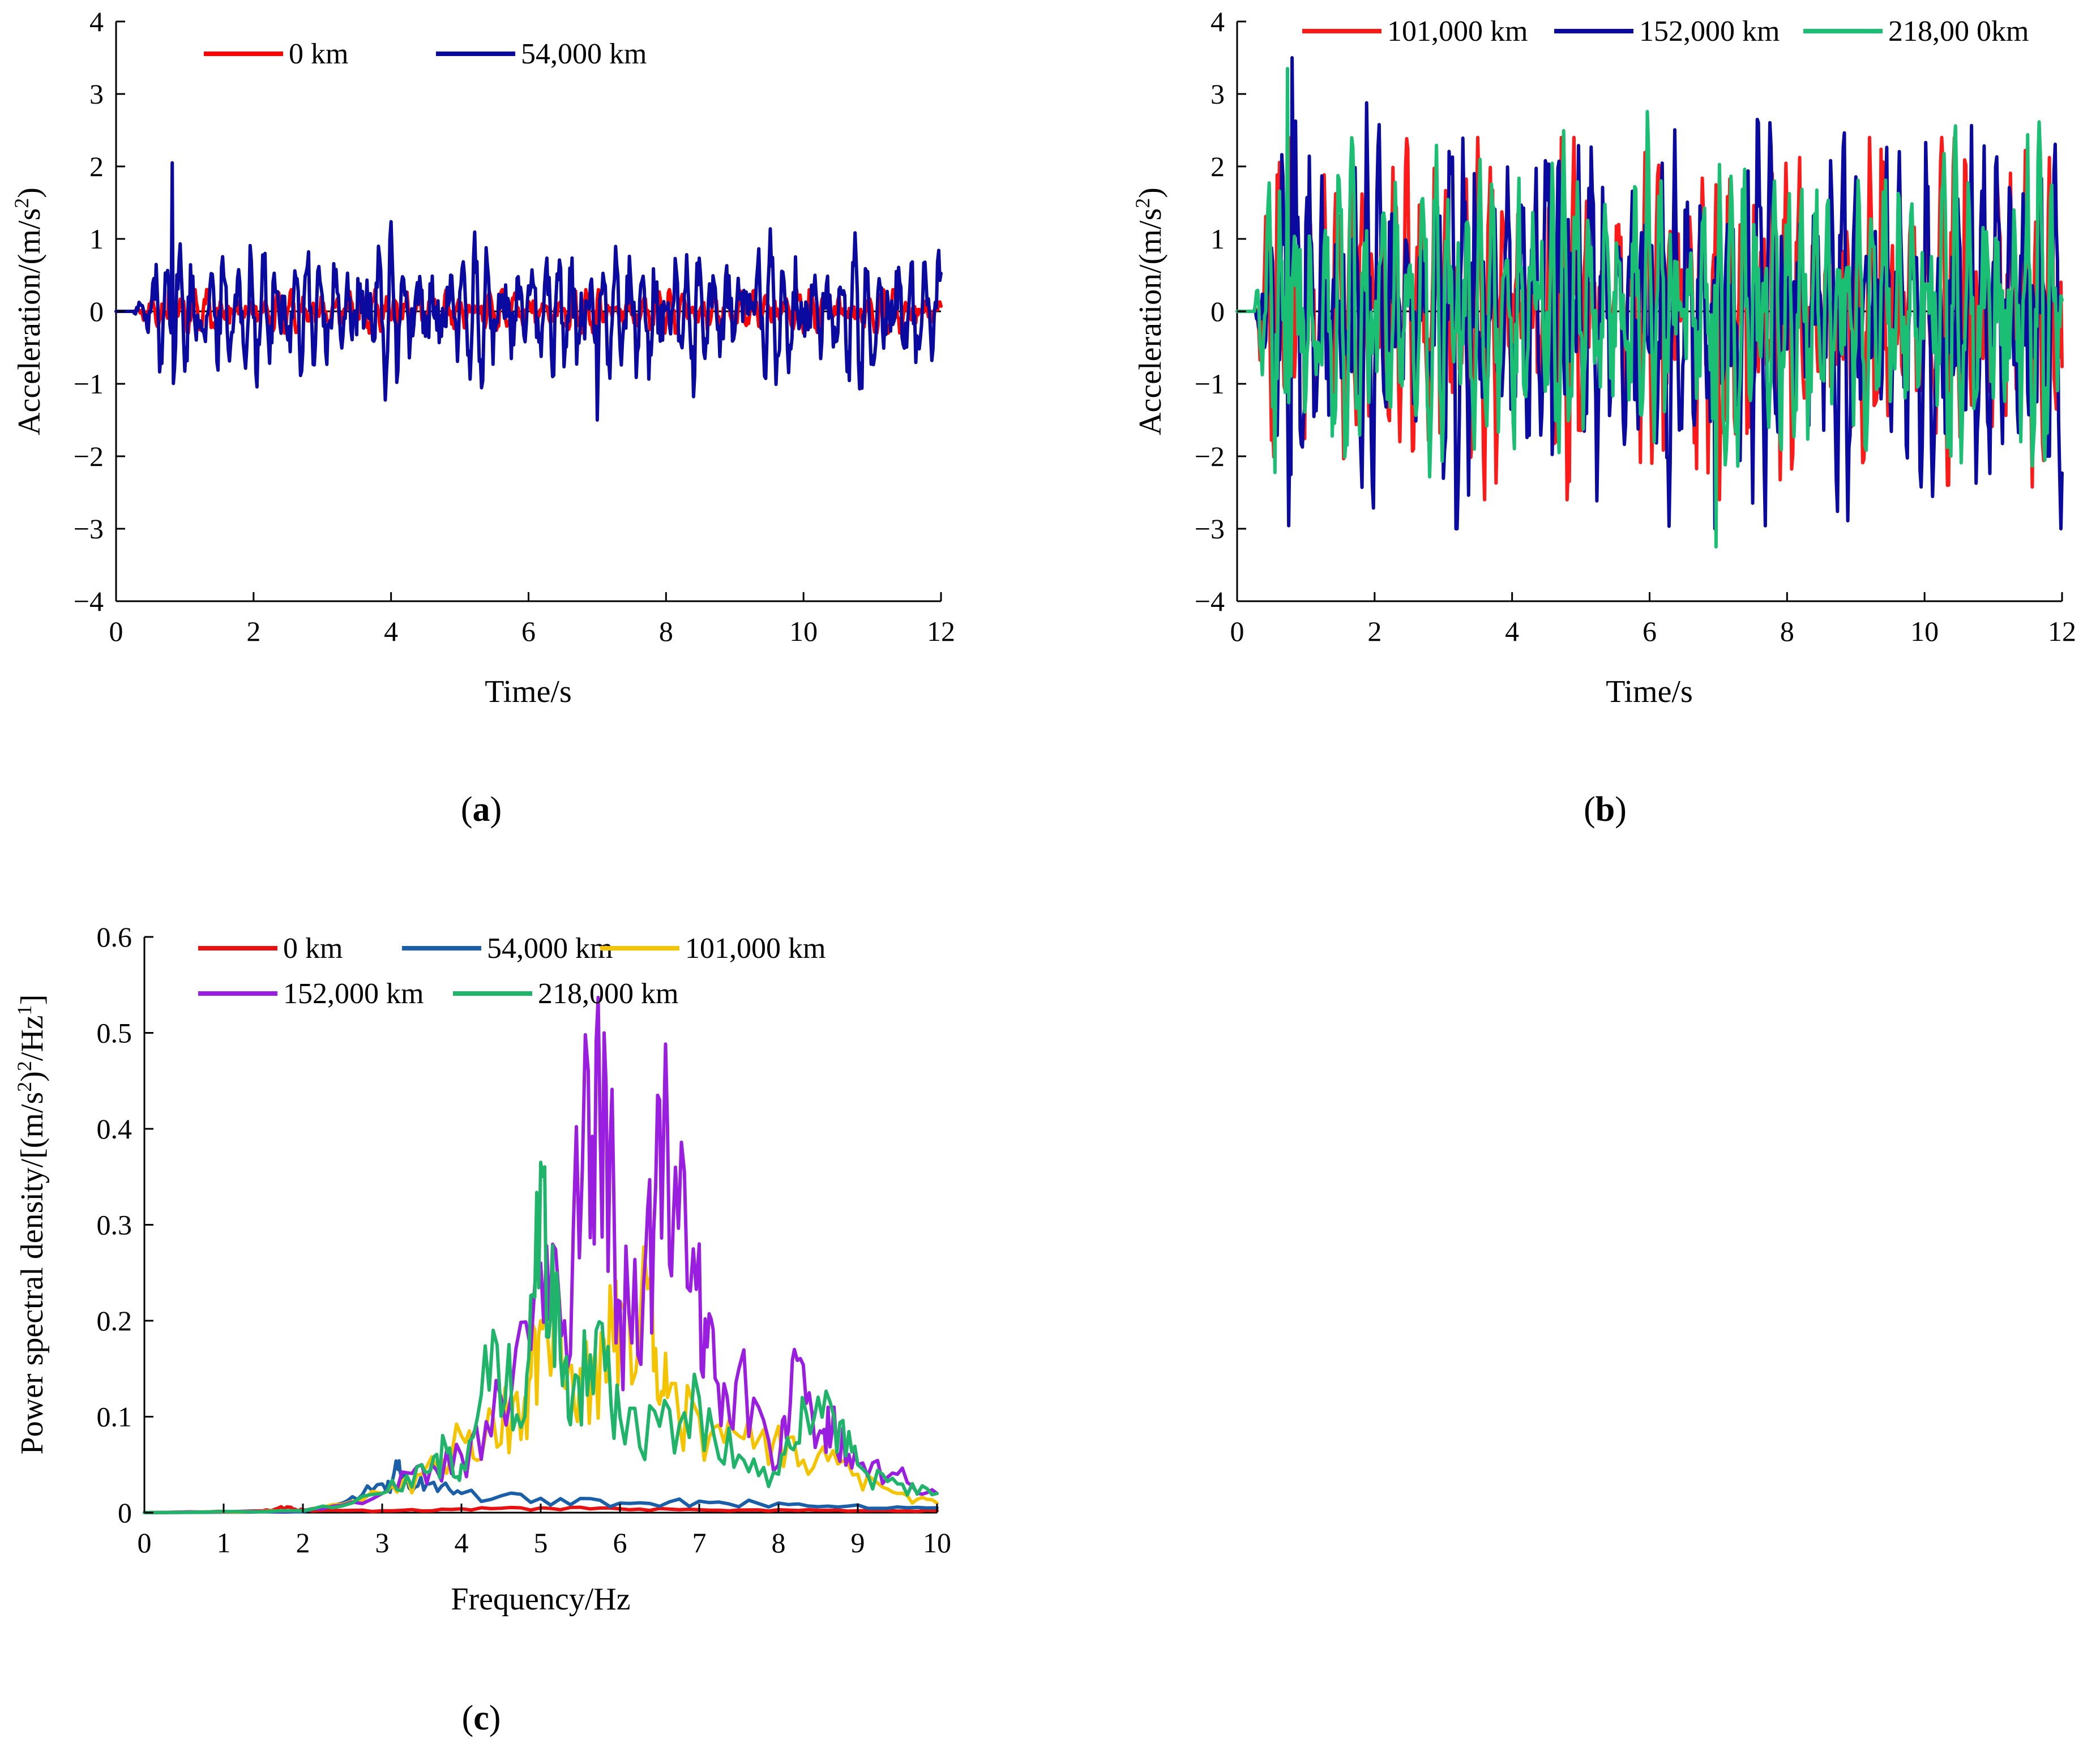  I want to click on panel-b-legend: 101,000 km 152,000 km 218,00 0km, so click(1665, 32).